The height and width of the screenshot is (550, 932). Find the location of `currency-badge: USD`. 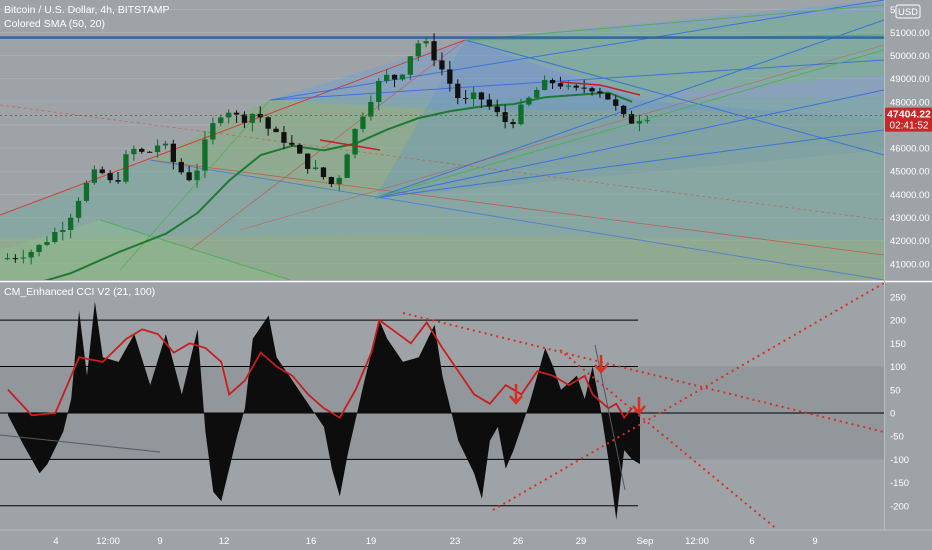

currency-badge: USD is located at coordinates (908, 11).